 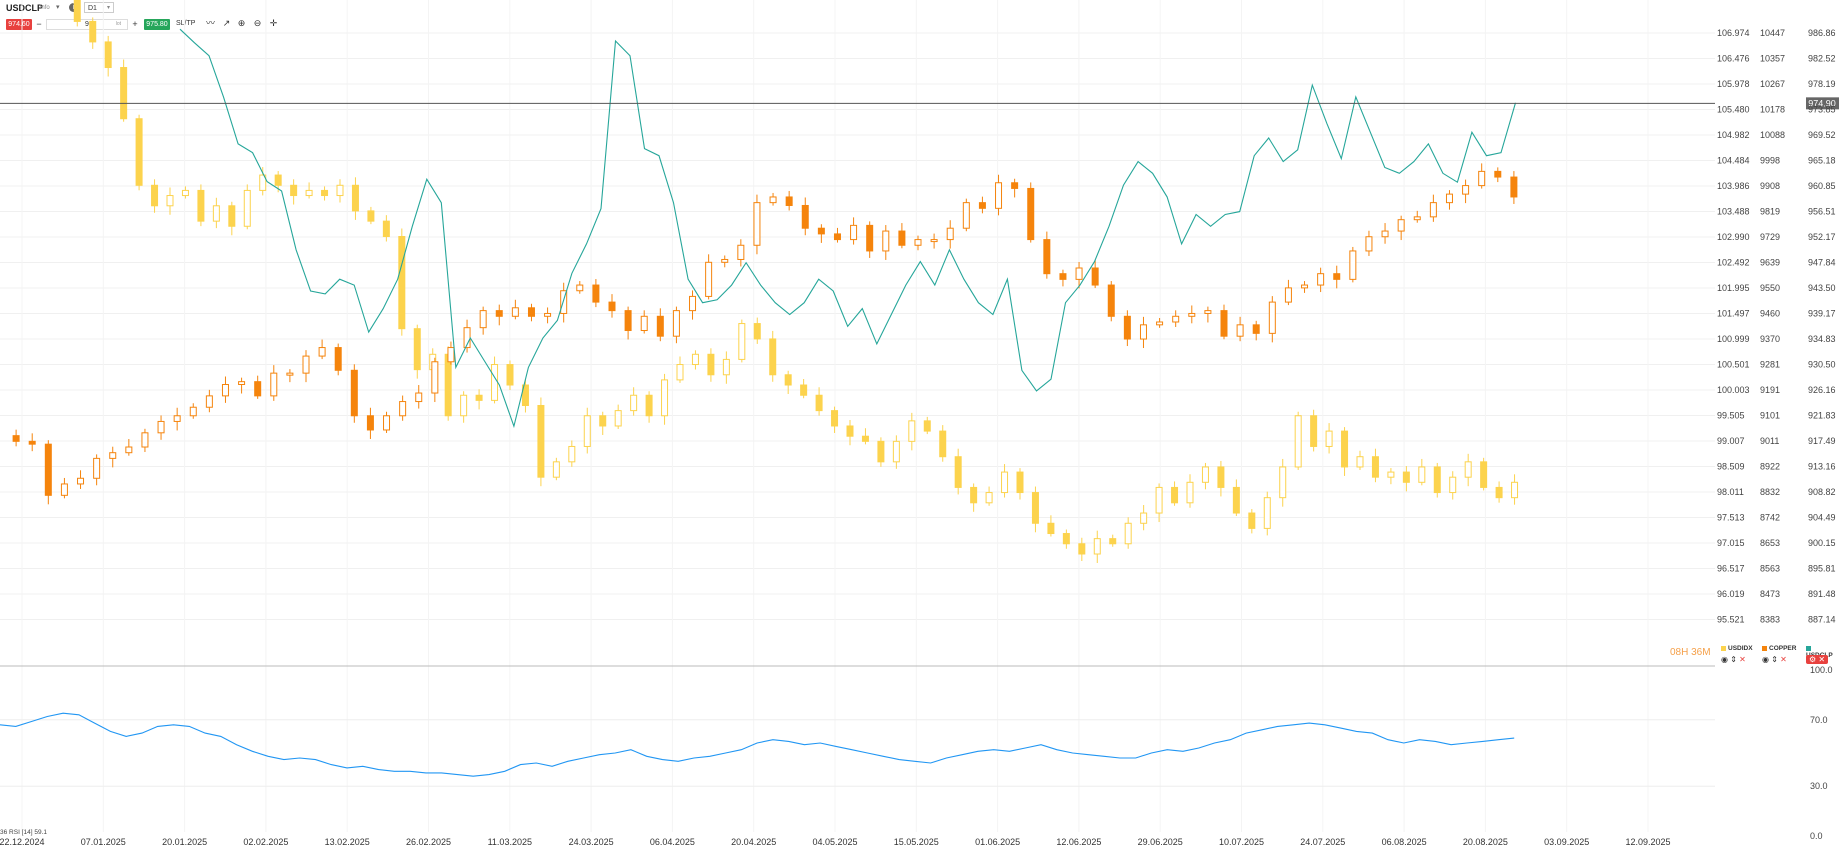 What do you see at coordinates (184, 842) in the screenshot?
I see `x-tick-label: 20.01.2025` at bounding box center [184, 842].